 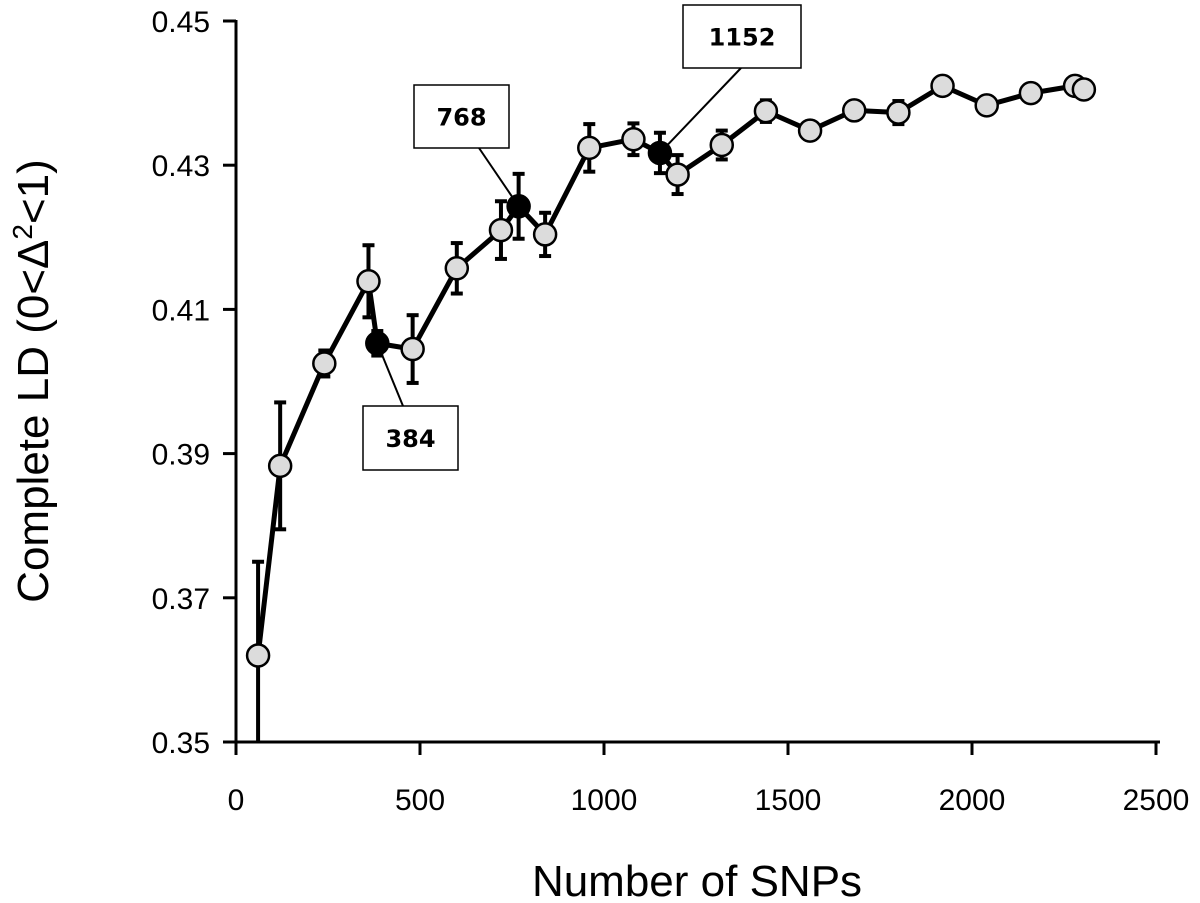 I want to click on y-tick-label: 0.39, so click(x=181, y=455).